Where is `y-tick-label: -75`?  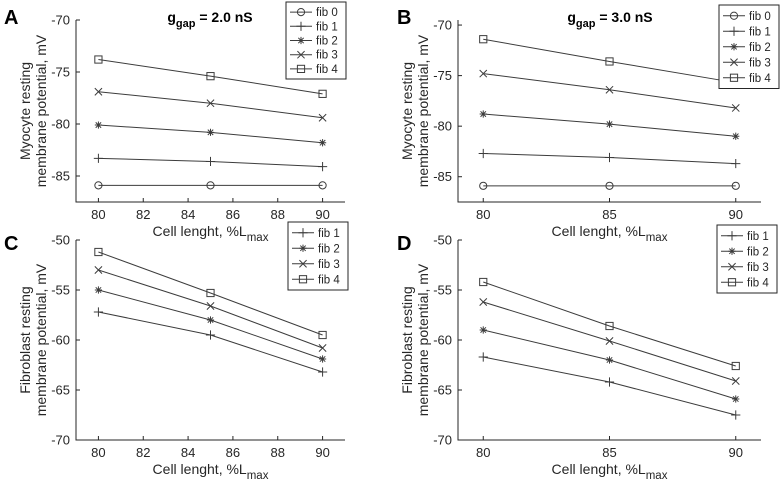
y-tick-label: -75 is located at coordinates (442, 75).